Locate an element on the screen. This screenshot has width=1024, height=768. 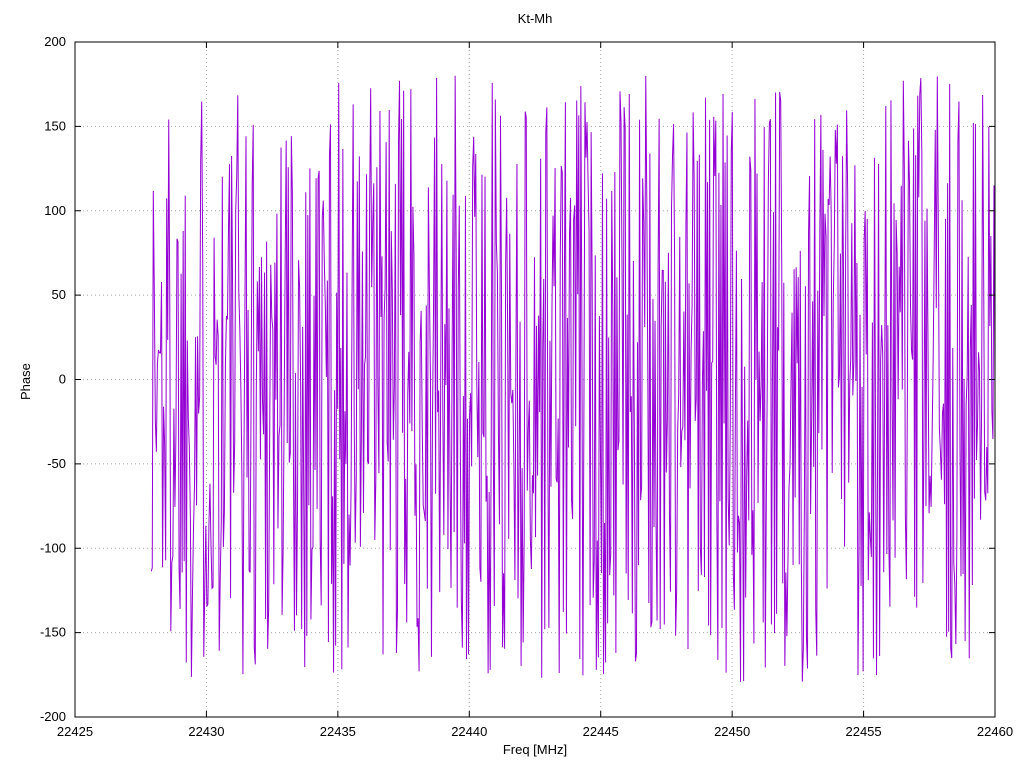
y-tick-label: 200 is located at coordinates (55, 41).